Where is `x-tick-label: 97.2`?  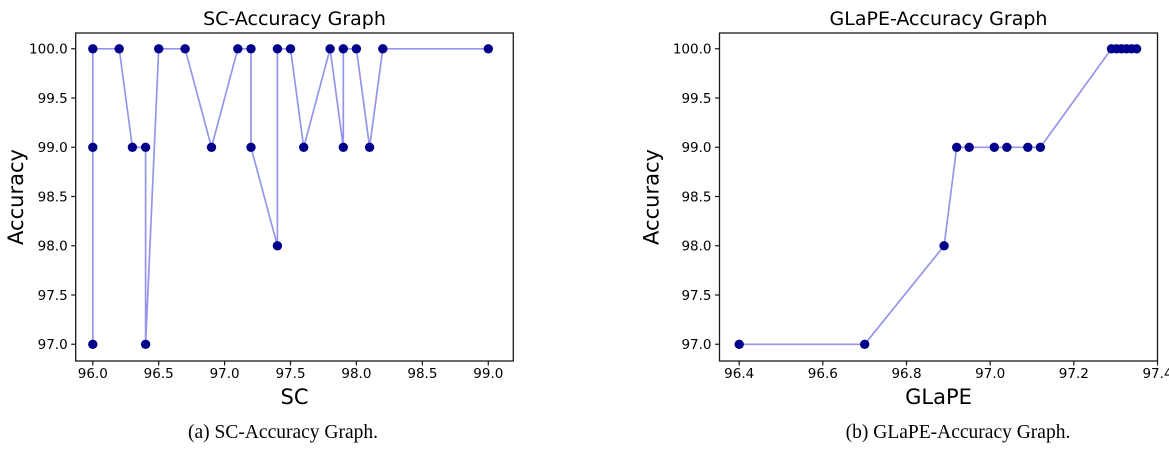
x-tick-label: 97.2 is located at coordinates (1074, 374).